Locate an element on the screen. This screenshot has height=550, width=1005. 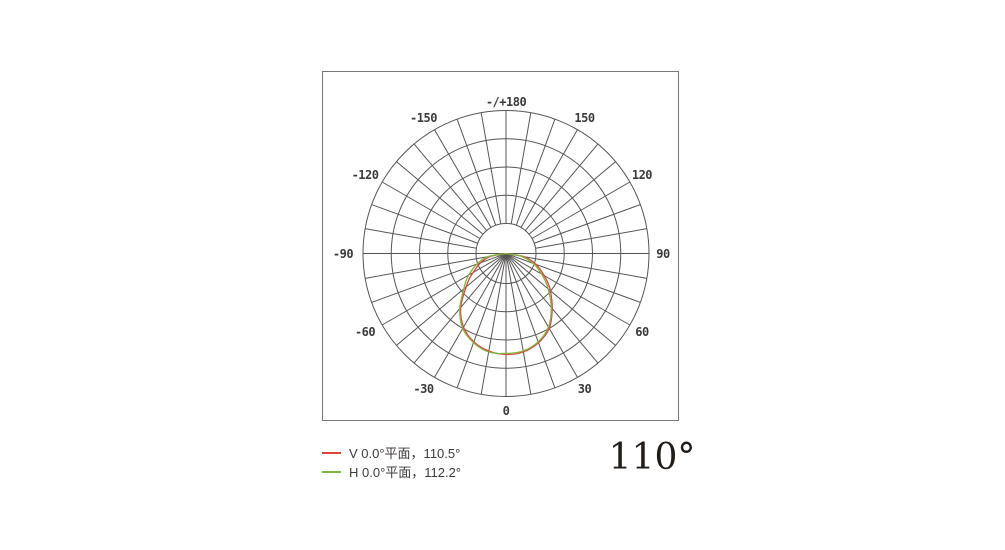
v-plane-legend-line-icon is located at coordinates (331, 452).